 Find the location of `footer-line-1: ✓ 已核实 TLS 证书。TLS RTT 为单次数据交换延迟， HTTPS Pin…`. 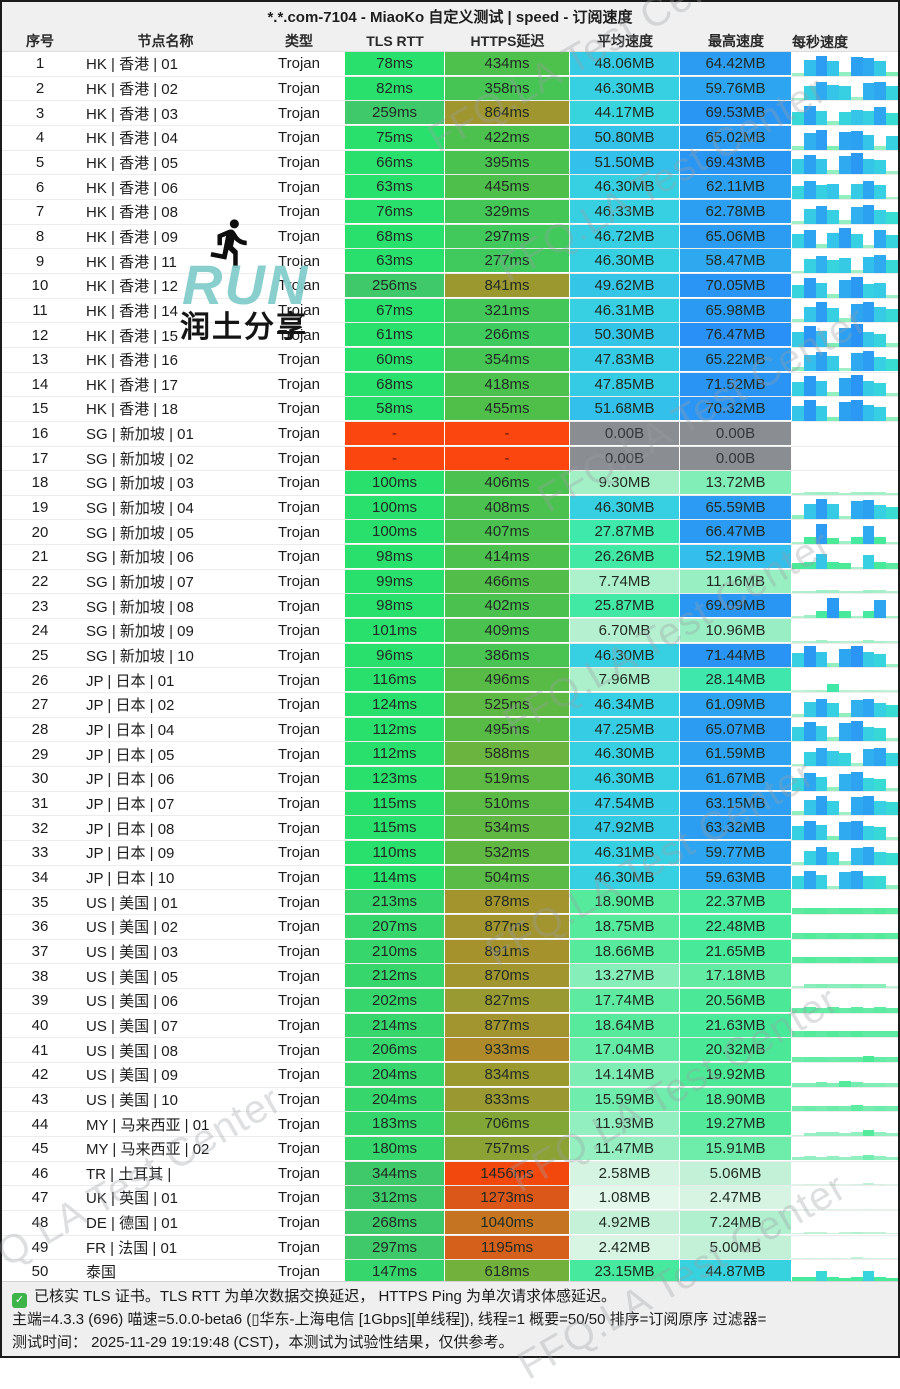

footer-line-1: ✓ 已核实 TLS 证书。TLS RTT 为单次数据交换延迟， HTTPS Pin… is located at coordinates (450, 1296).